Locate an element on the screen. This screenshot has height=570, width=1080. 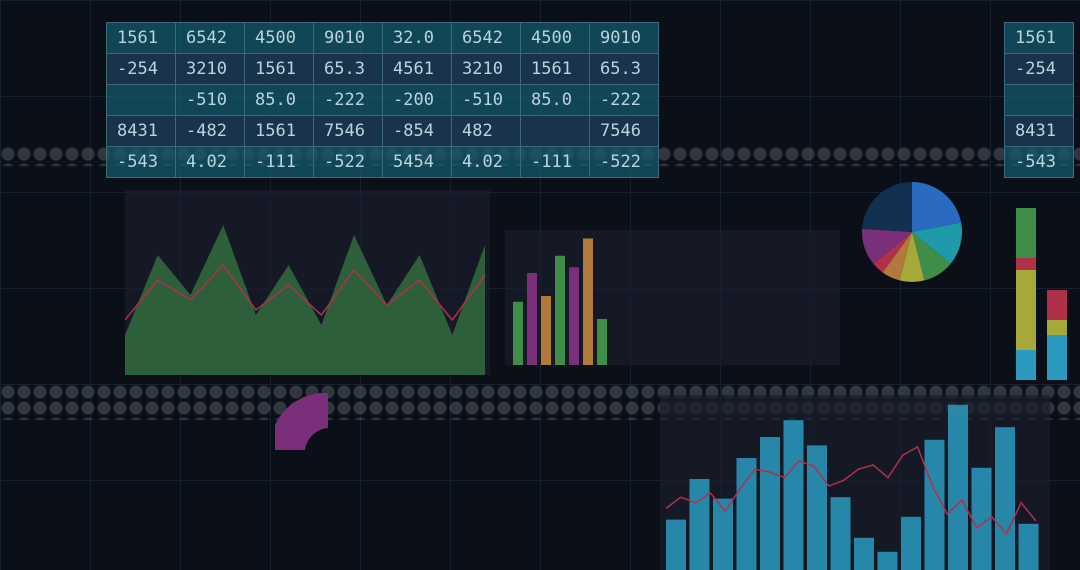
pie-chart is located at coordinates (912, 232).